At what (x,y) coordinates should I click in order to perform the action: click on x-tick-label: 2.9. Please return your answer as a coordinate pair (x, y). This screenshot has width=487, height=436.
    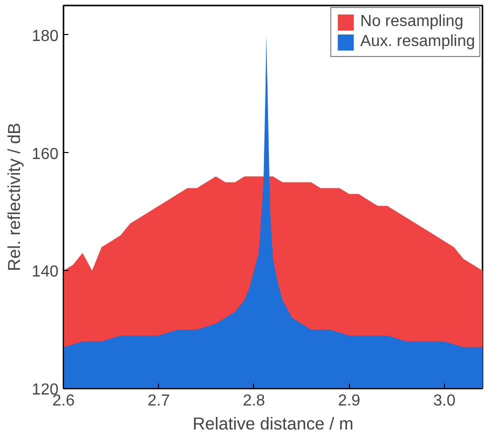
    Looking at the image, I should click on (349, 401).